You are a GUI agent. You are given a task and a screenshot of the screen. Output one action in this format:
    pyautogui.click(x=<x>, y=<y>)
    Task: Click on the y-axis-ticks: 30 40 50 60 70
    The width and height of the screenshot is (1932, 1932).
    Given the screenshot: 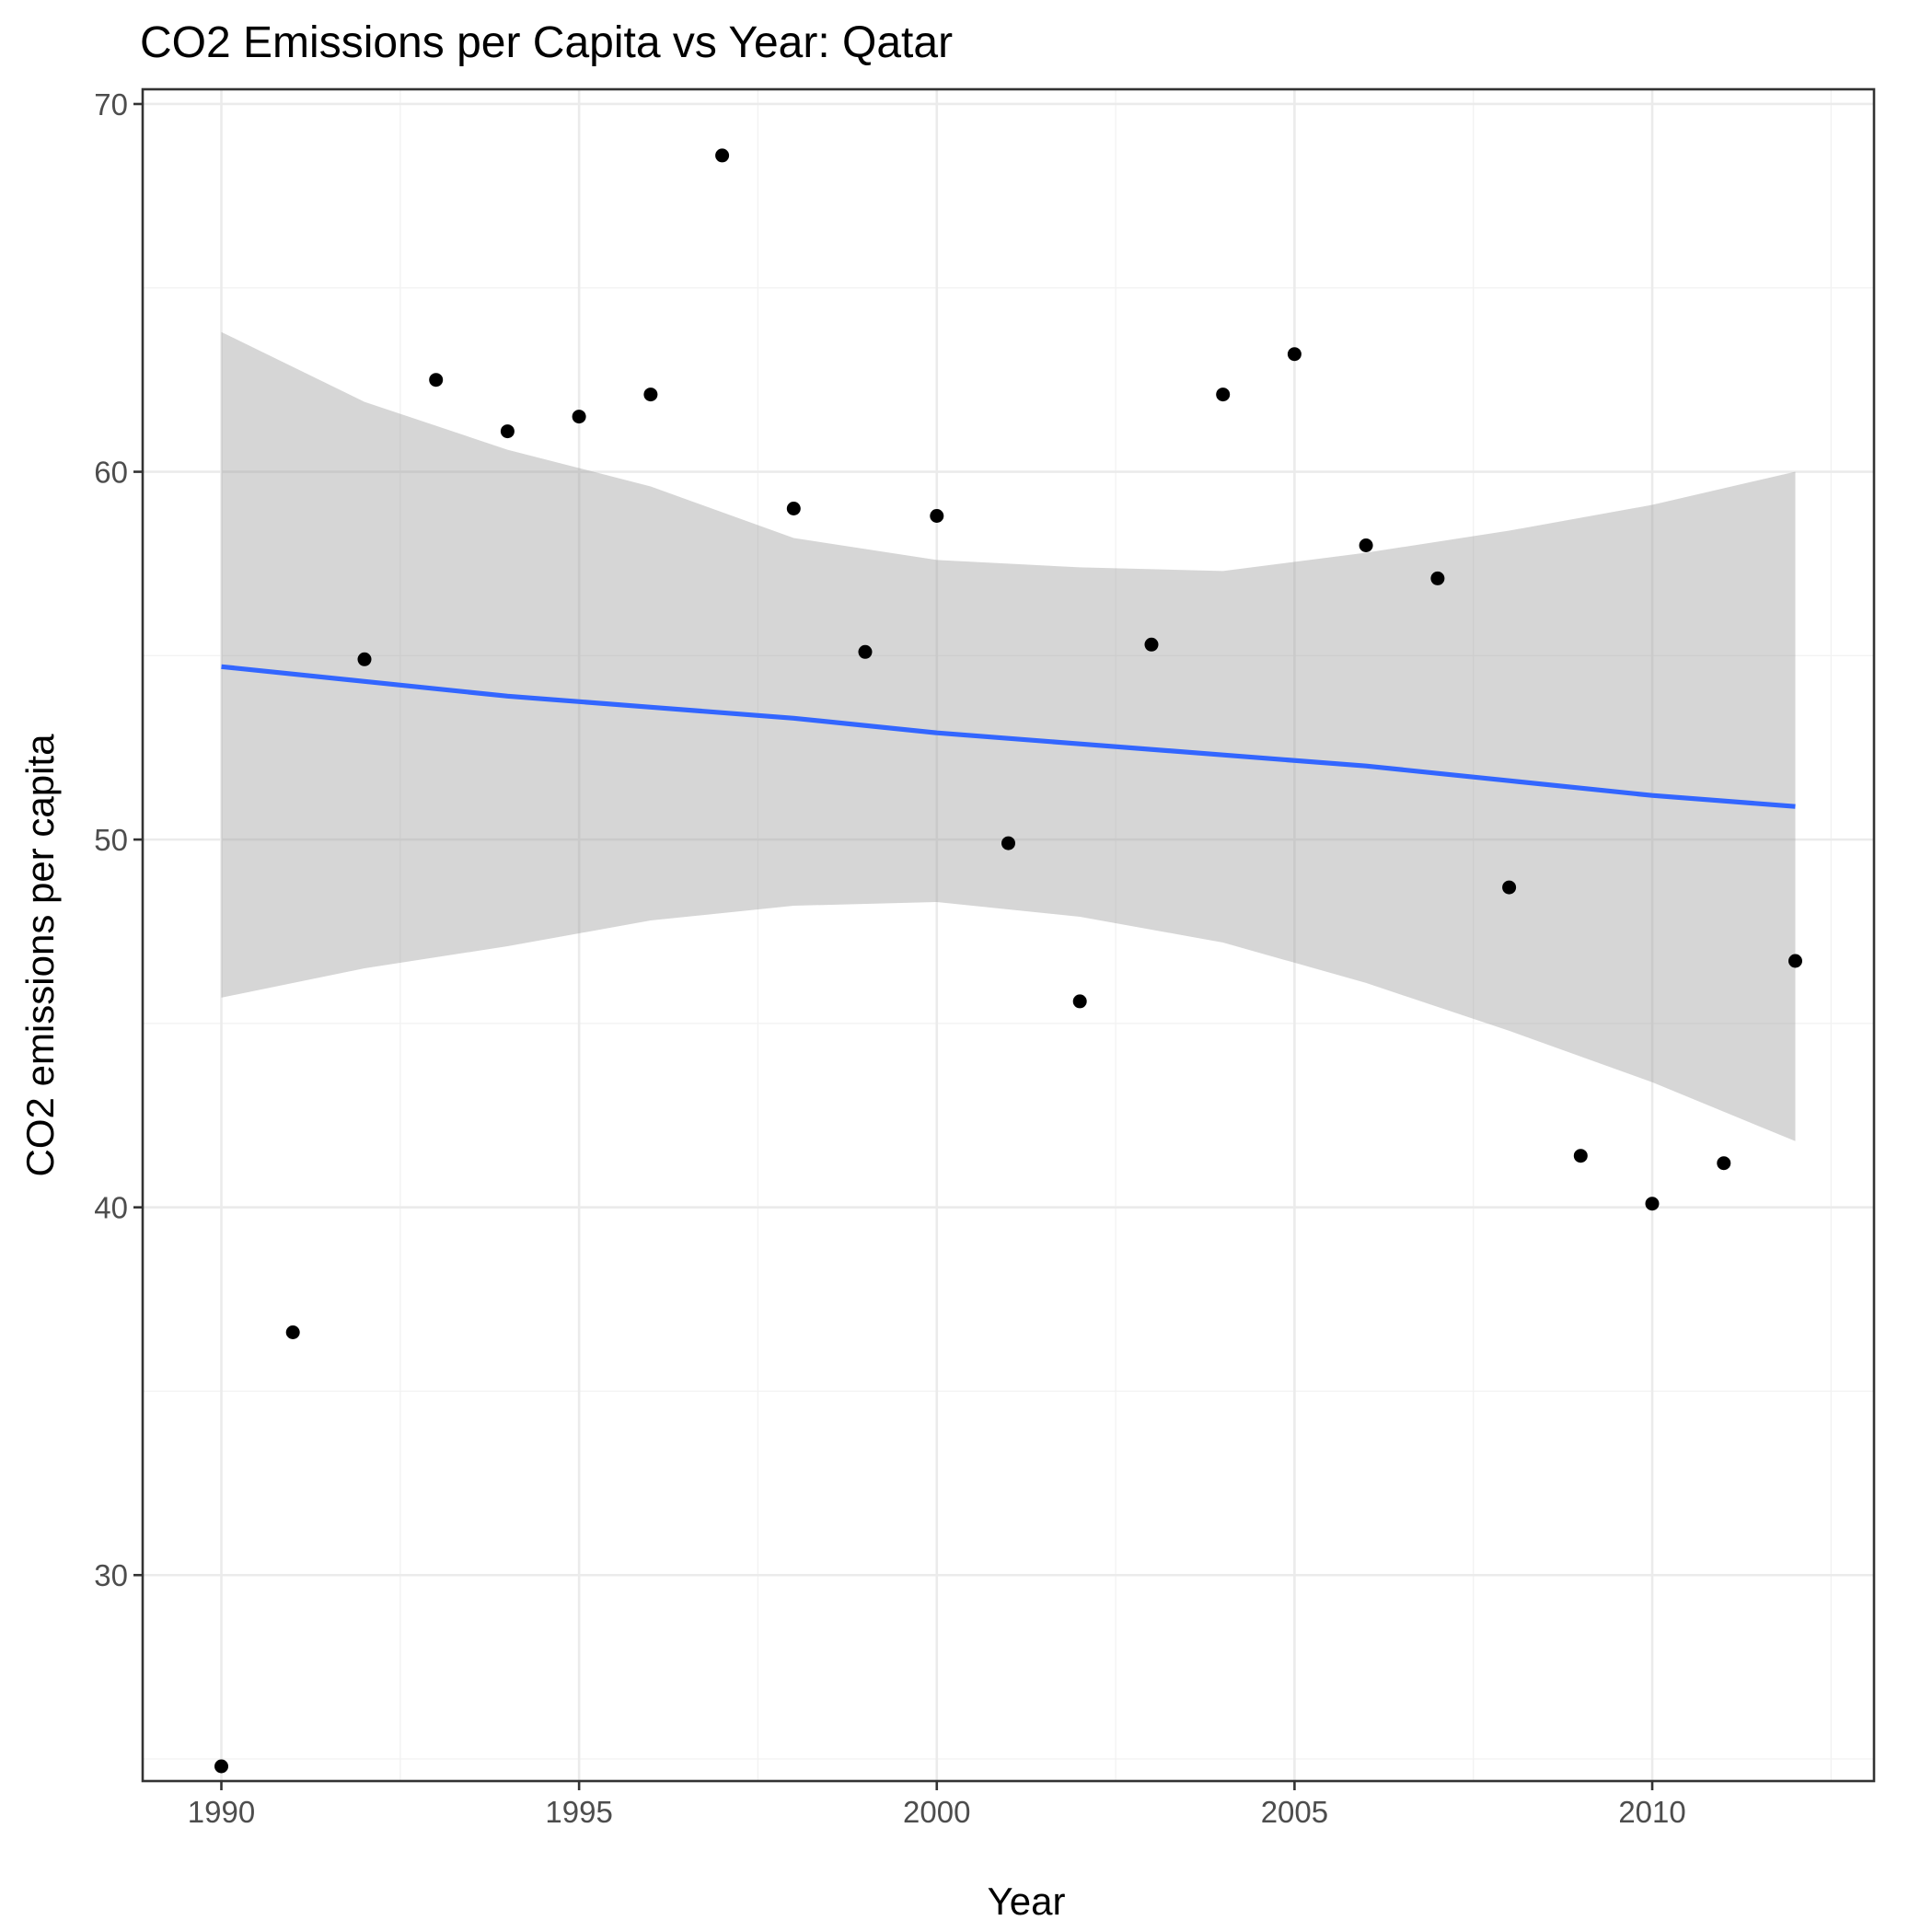 What is the action you would take?
    pyautogui.click(x=119, y=840)
    